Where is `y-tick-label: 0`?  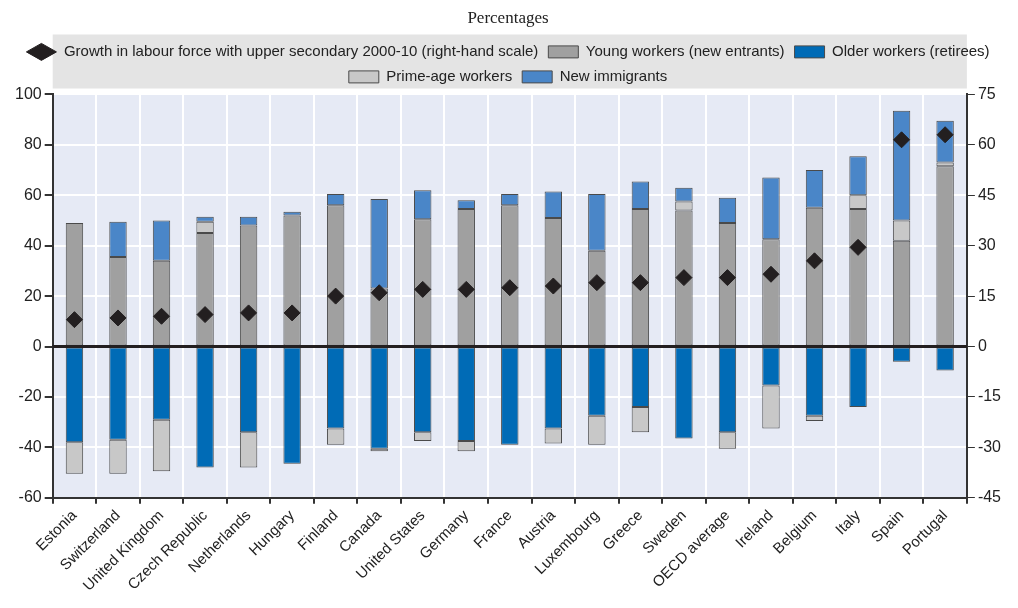 y-tick-label: 0 is located at coordinates (37, 345).